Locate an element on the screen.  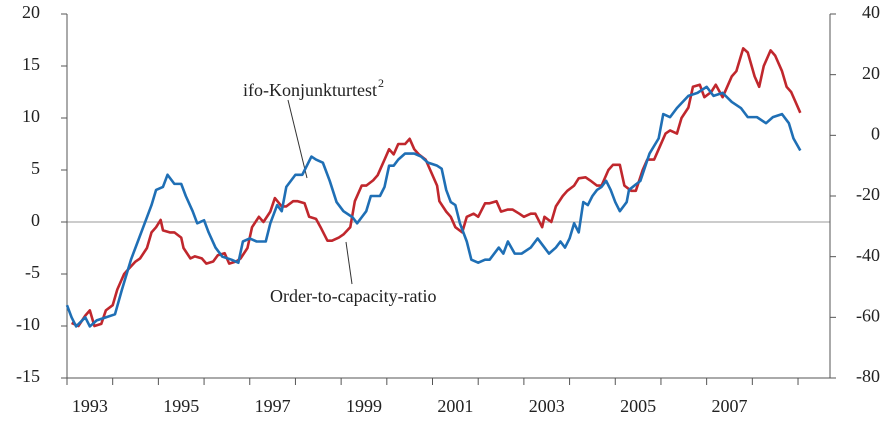
y2-tick-label: -40 is located at coordinates (868, 255).